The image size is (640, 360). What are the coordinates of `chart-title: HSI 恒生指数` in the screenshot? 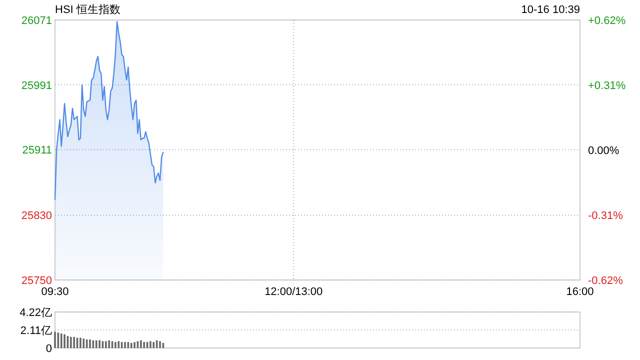 It's located at (87, 9).